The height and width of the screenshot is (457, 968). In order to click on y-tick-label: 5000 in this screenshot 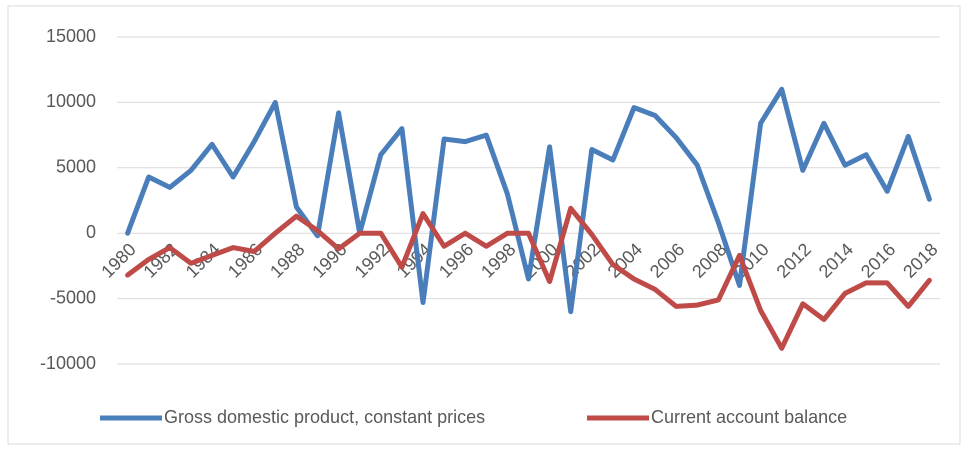, I will do `click(76, 167)`.